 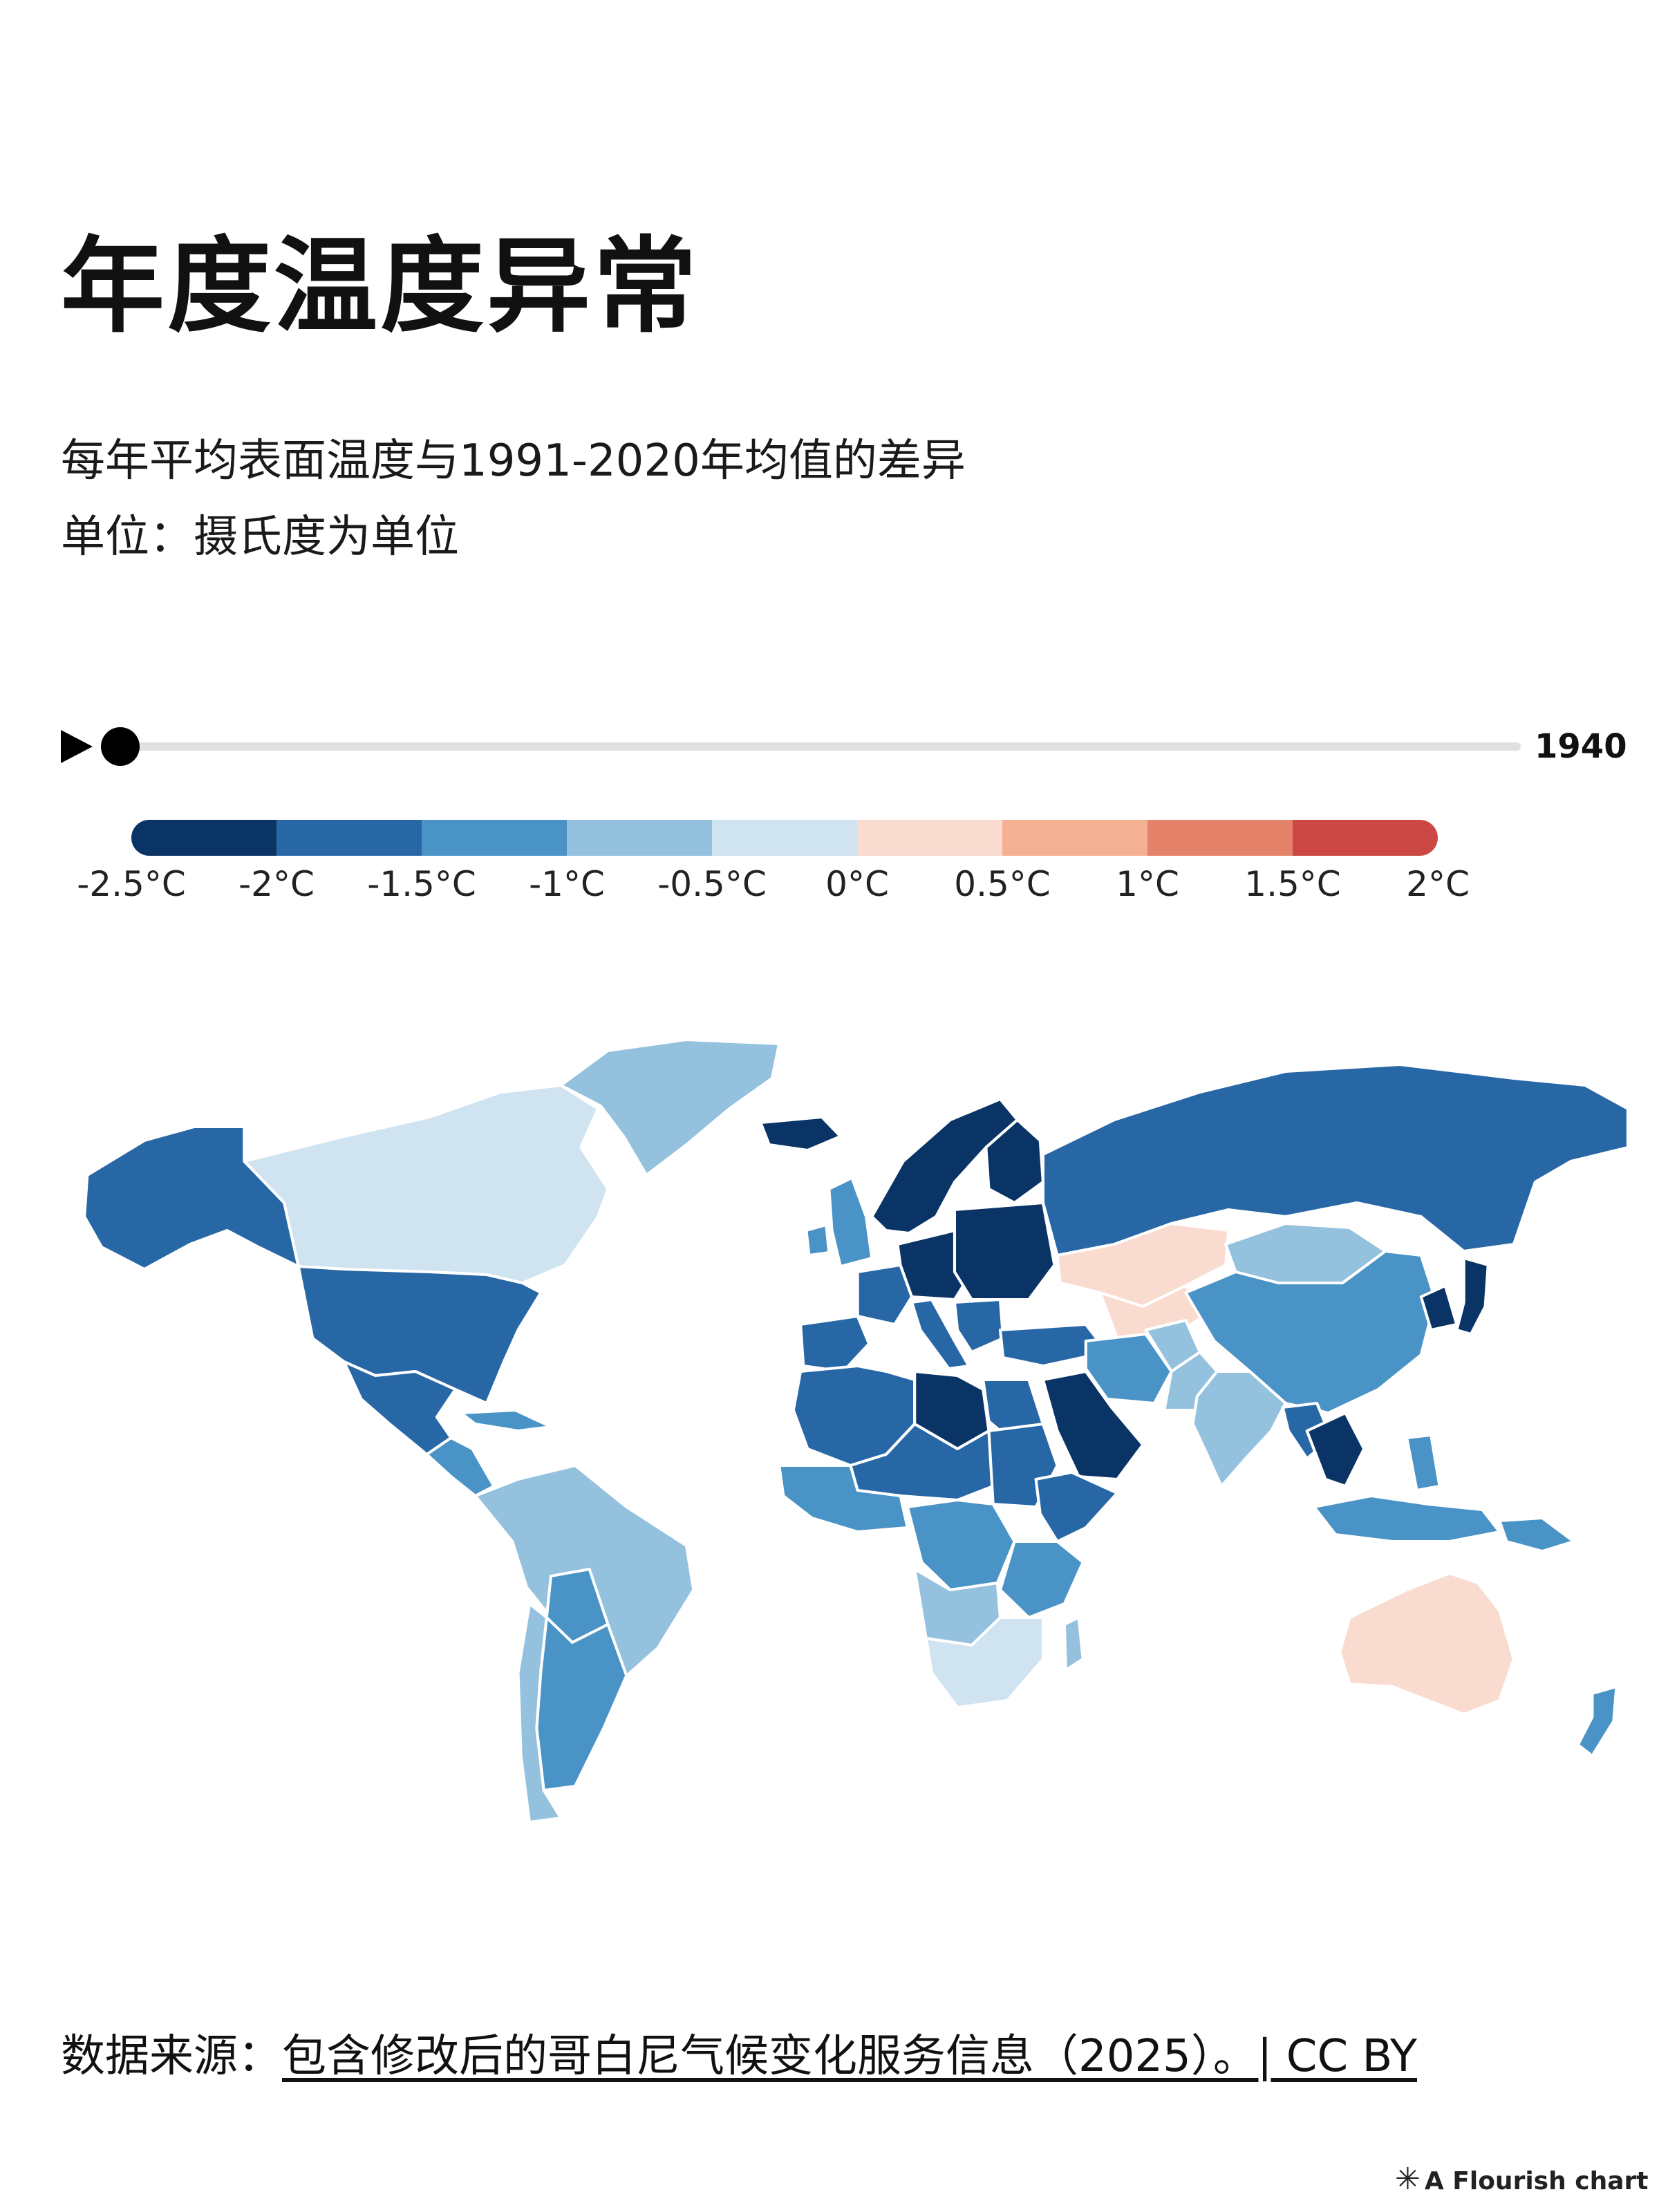 I want to click on region-greenland, so click(x=670, y=1107).